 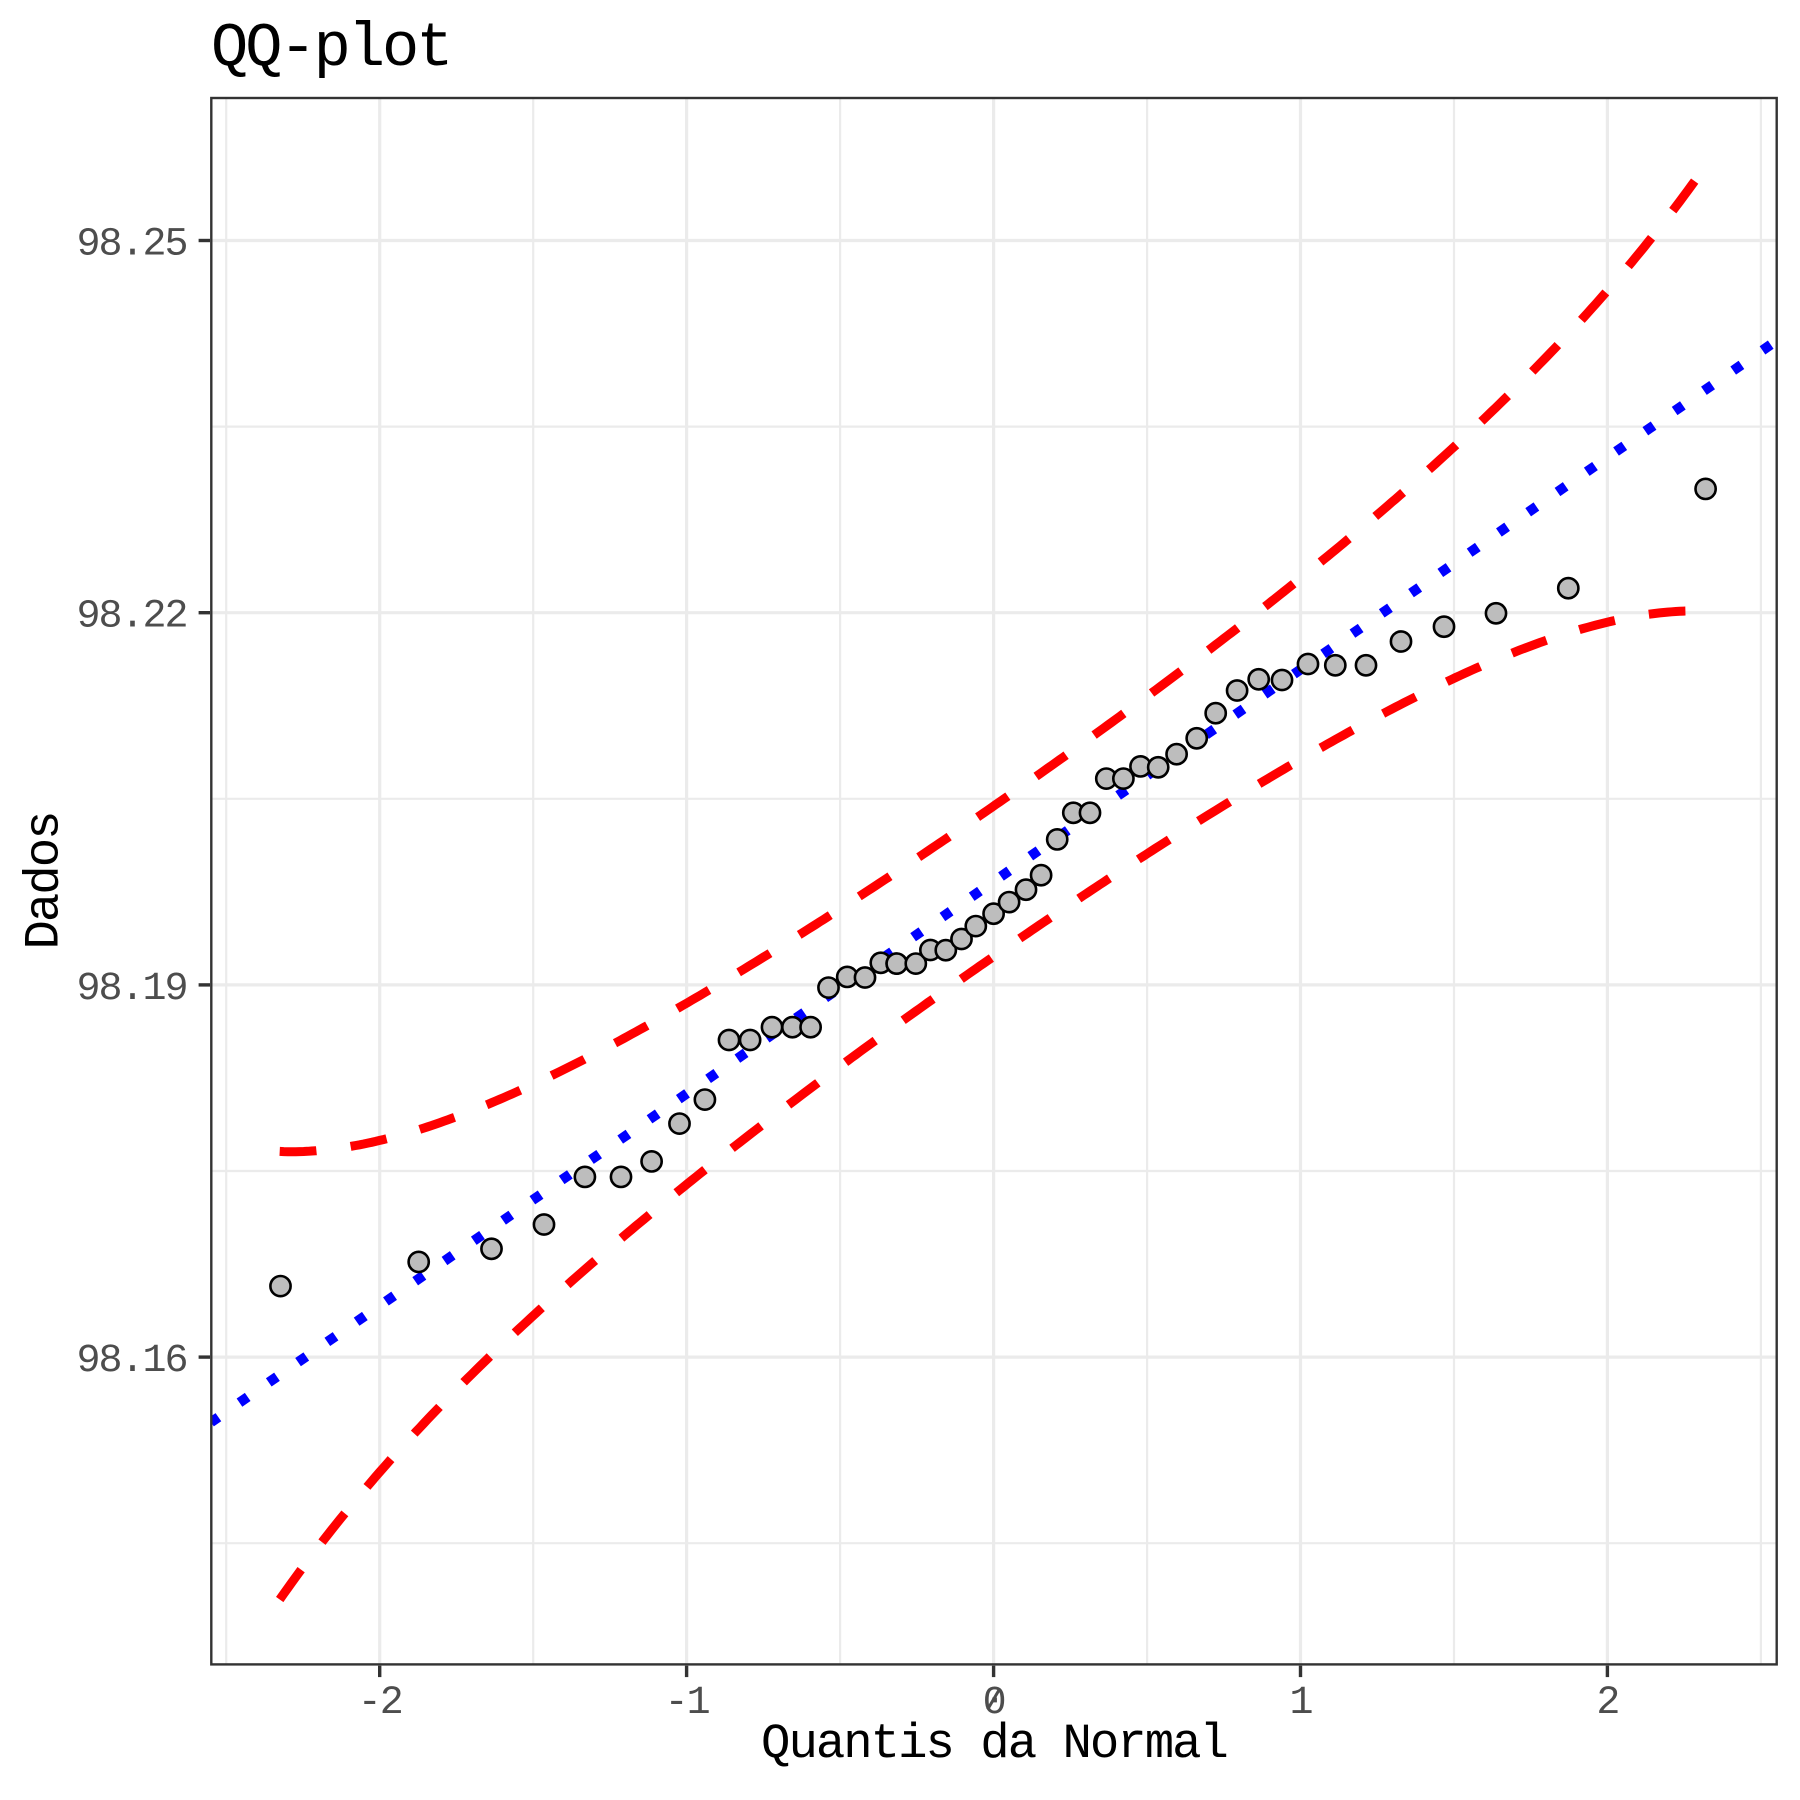 What do you see at coordinates (380, 1703) in the screenshot?
I see `svg-text: -2` at bounding box center [380, 1703].